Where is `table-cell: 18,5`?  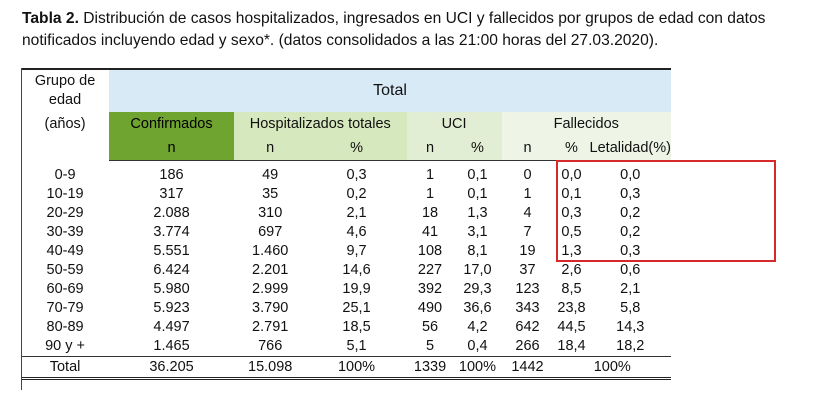 table-cell: 18,5 is located at coordinates (356, 327).